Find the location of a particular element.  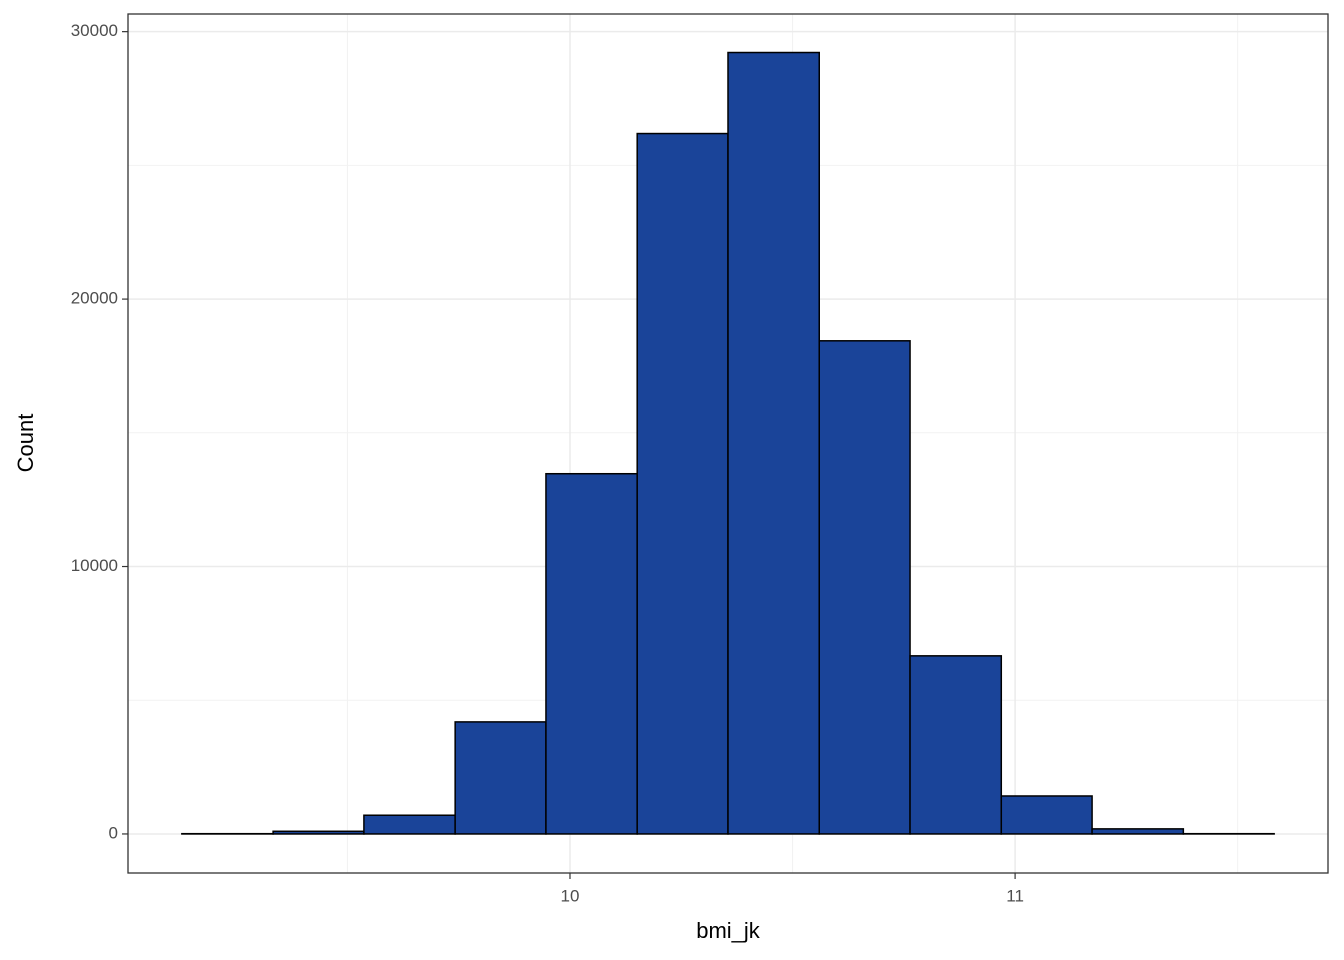

y-tick-label: 30000 is located at coordinates (94, 30).